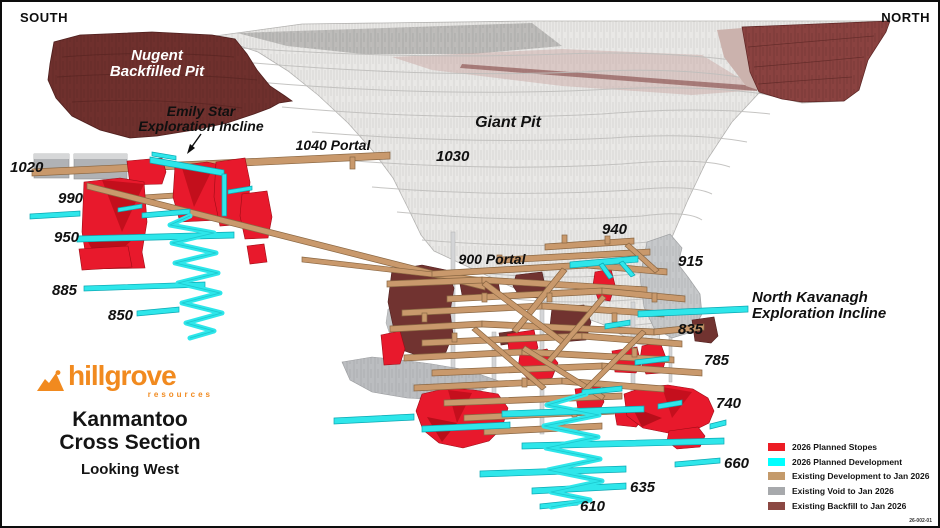 The width and height of the screenshot is (940, 528). I want to click on emily-star-label-line2: Exploration Incline, so click(201, 126).